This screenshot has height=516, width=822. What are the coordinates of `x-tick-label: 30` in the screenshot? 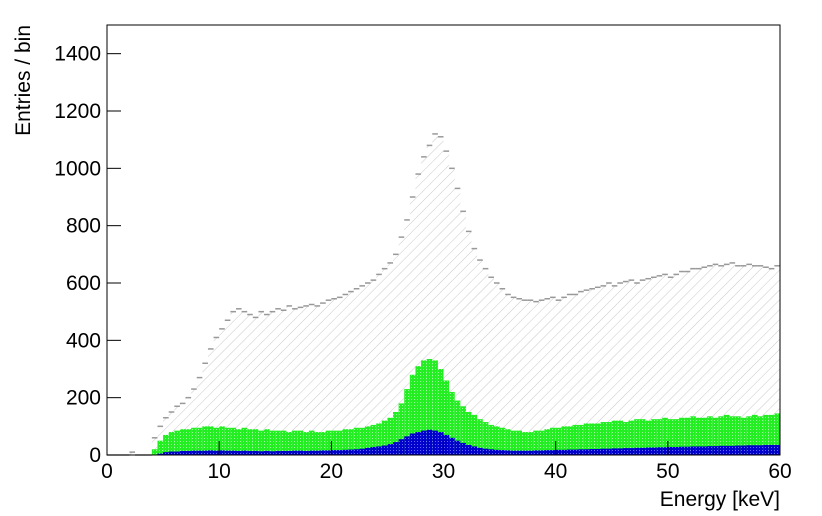 It's located at (443, 471).